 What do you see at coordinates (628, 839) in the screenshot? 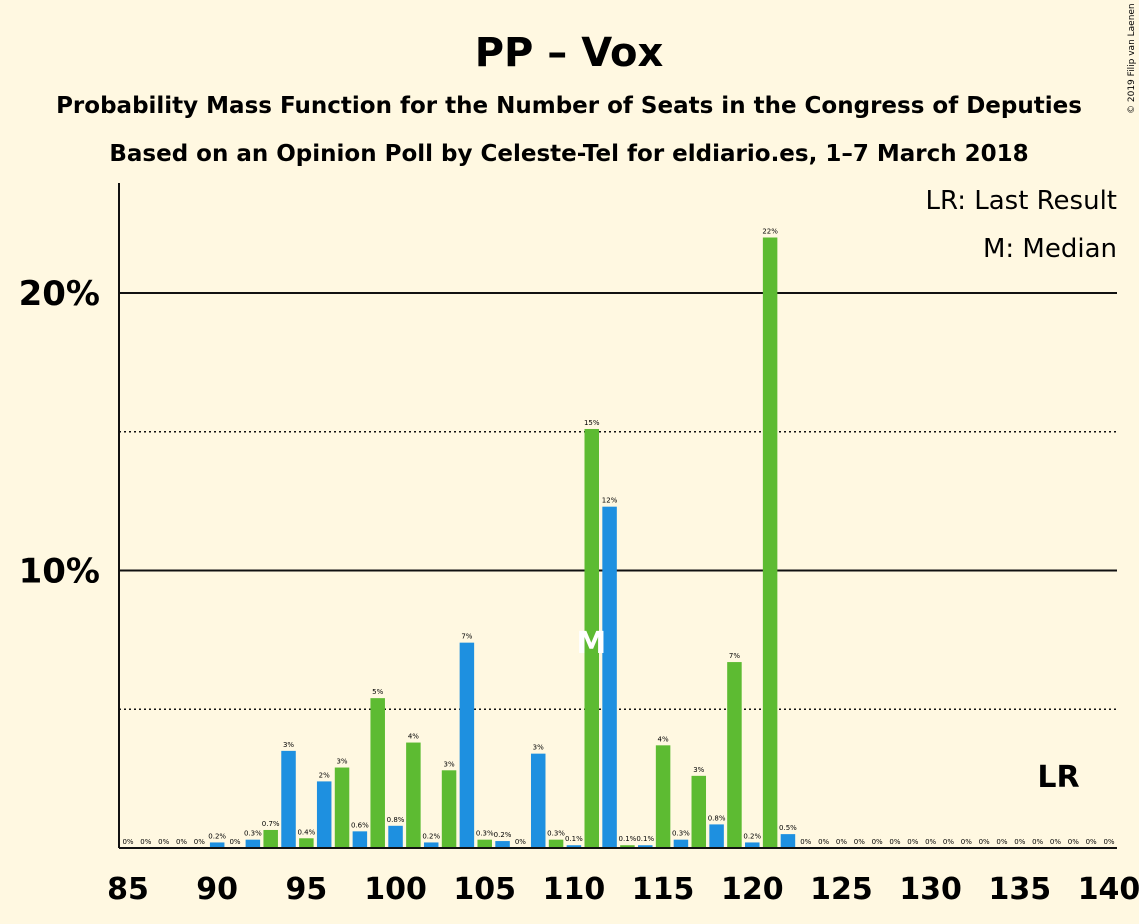
I see `bar-label-113: 0.1%` at bounding box center [628, 839].